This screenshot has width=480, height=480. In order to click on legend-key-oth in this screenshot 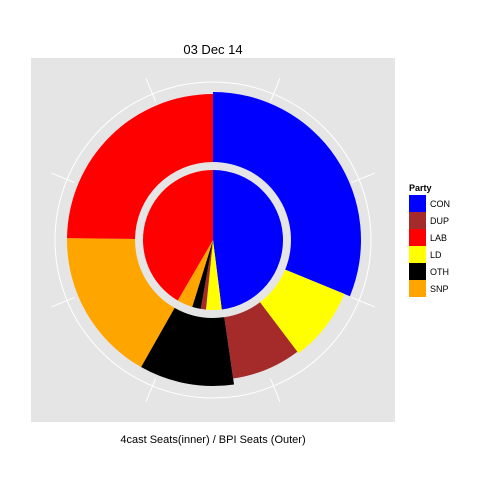, I will do `click(417, 271)`.